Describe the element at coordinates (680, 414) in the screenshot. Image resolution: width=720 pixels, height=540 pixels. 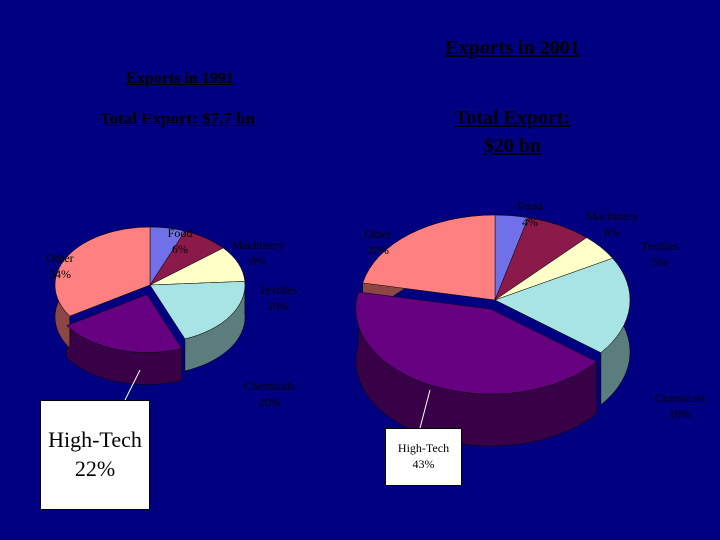
I see `value-label: 19%` at that location.